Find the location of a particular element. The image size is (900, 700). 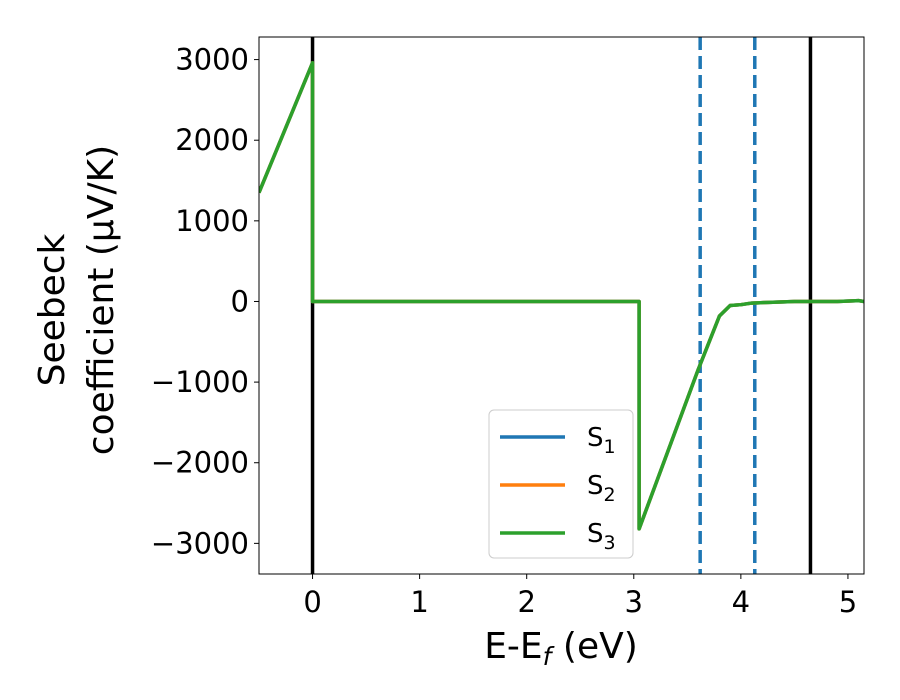

y-axis-label: Seebeck coefficient (μV/K) is located at coordinates (77, 300).